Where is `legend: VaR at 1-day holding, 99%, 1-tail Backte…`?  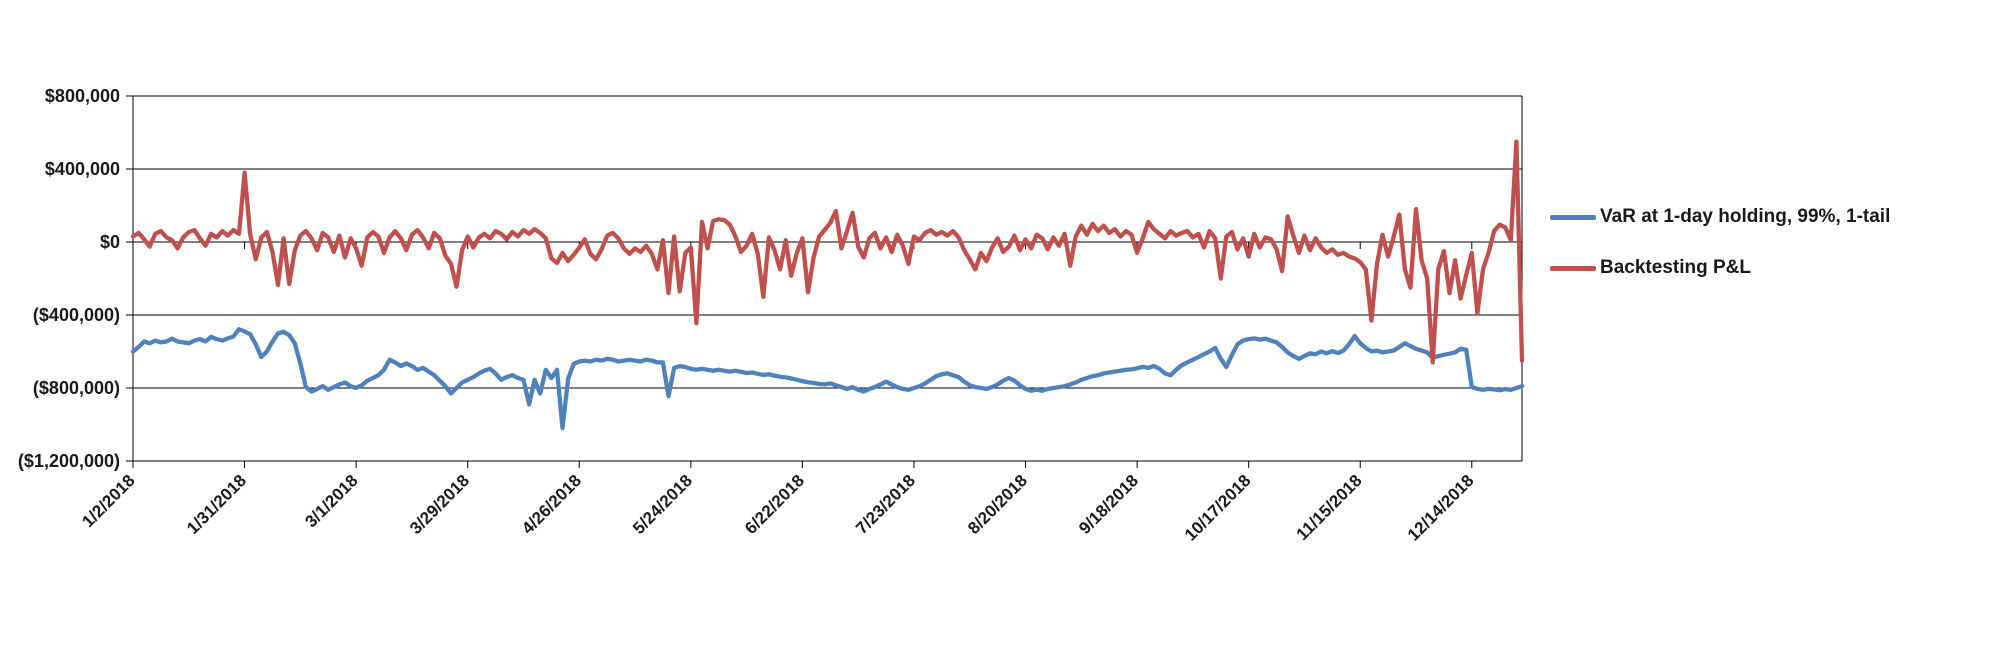
legend: VaR at 1-day holding, 99%, 1-tail Backte… is located at coordinates (1720, 255).